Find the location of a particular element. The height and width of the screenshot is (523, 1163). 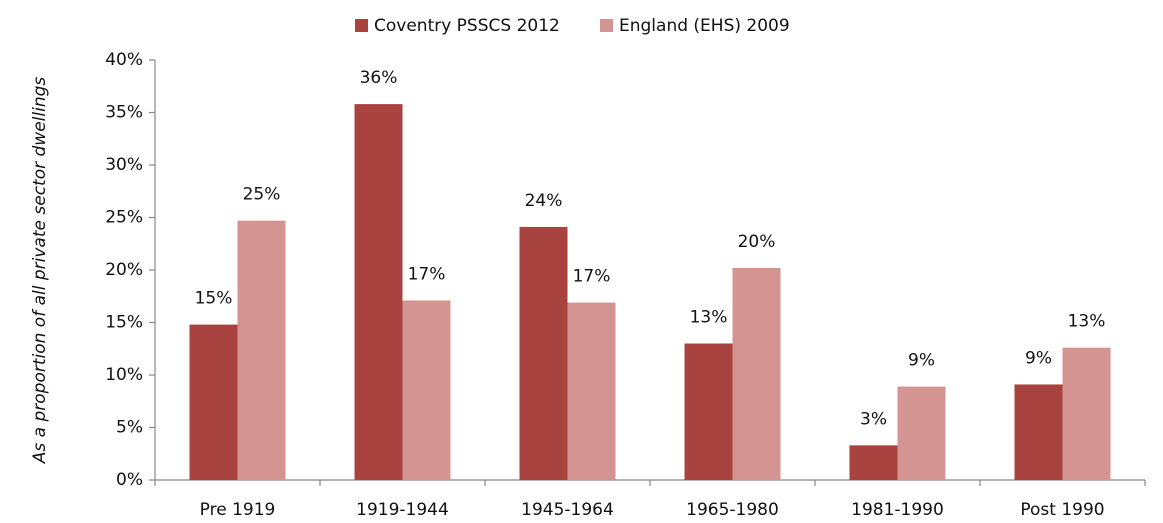

x-tick-label: 1945-1964 is located at coordinates (567, 510).